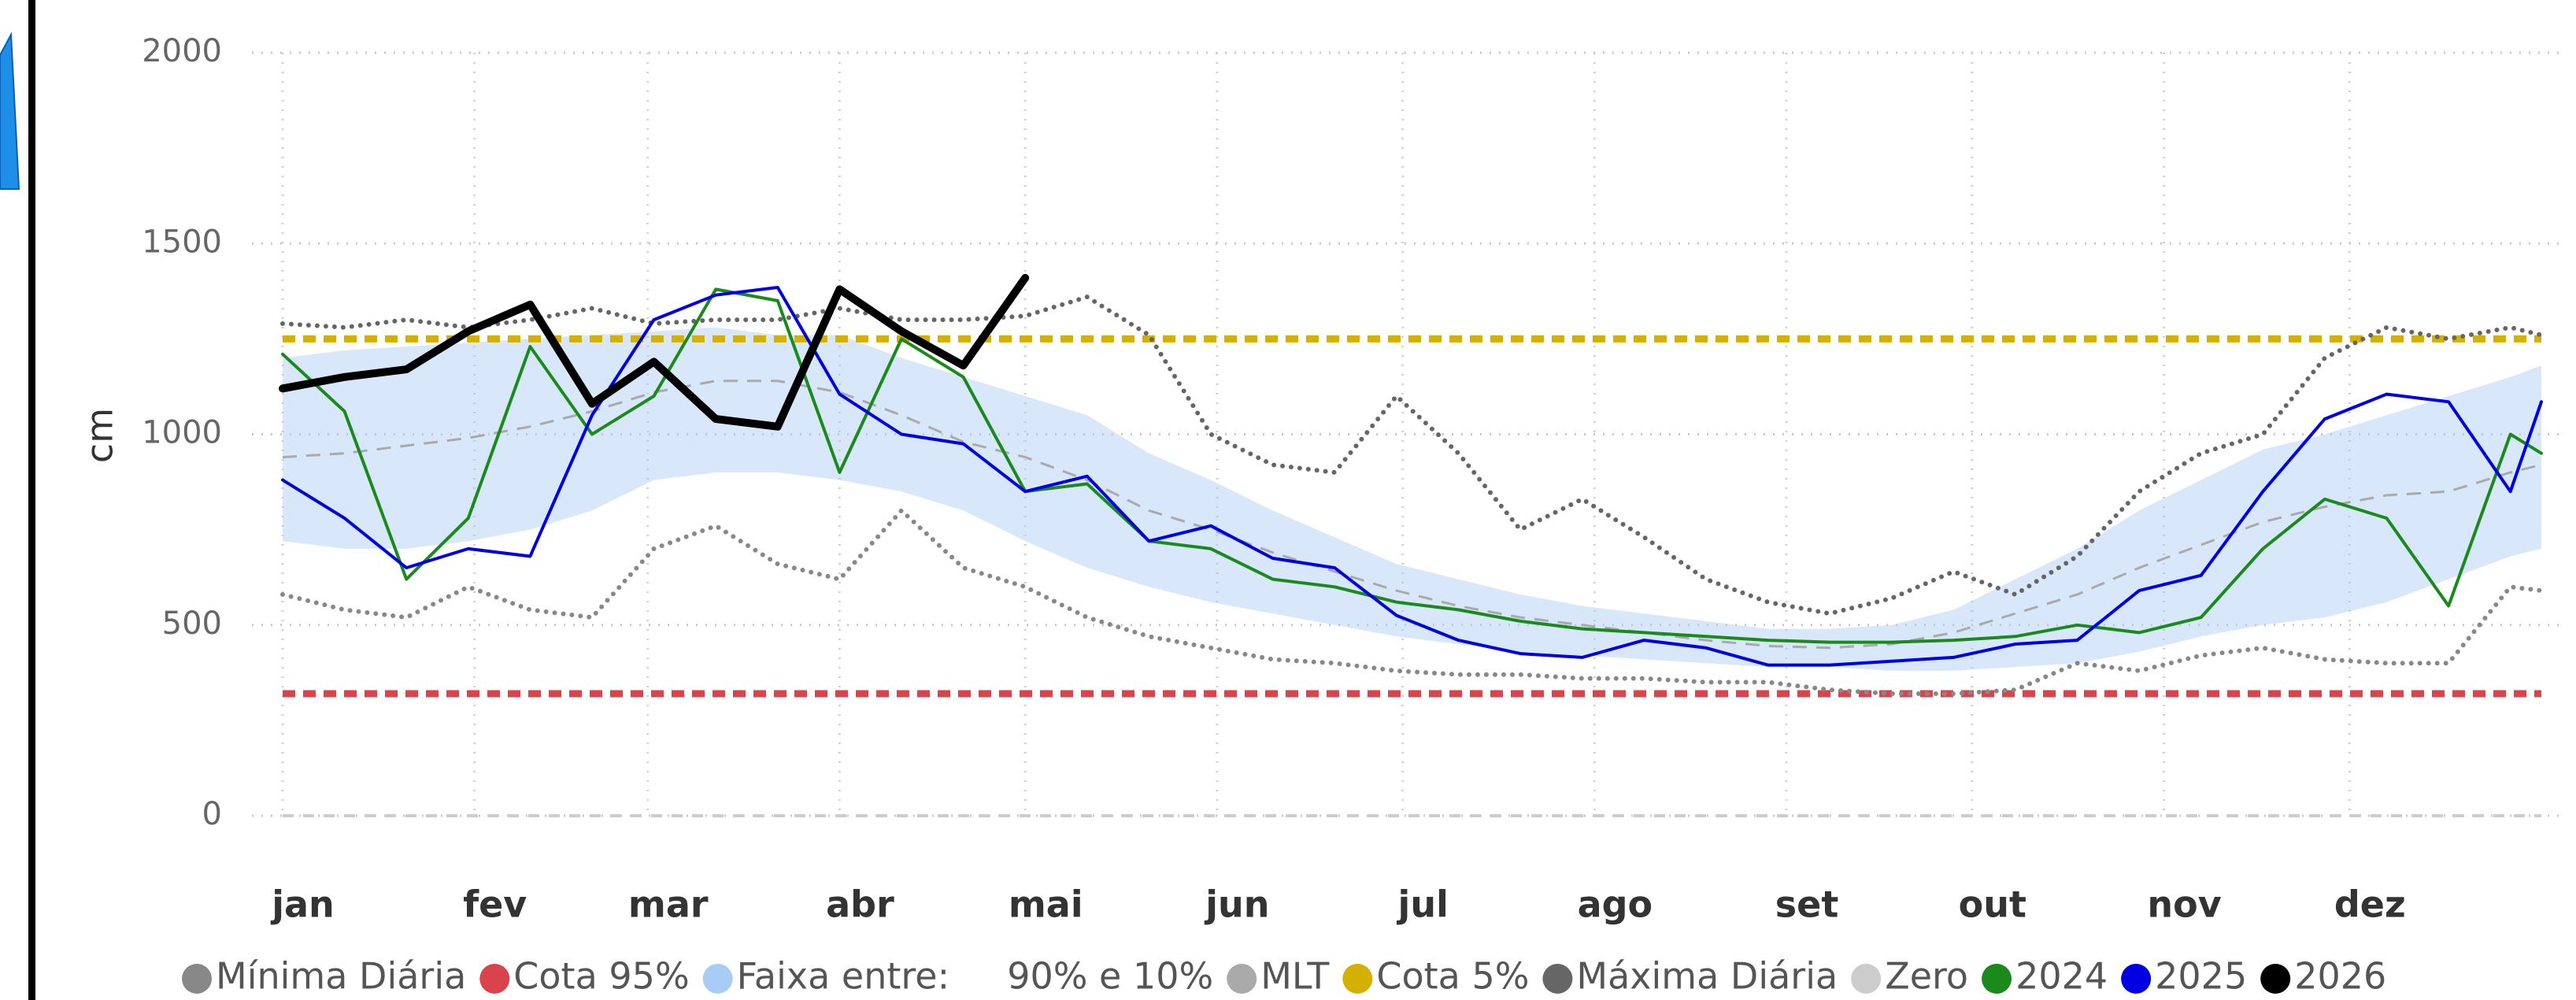 The height and width of the screenshot is (1000, 2576). I want to click on legend-label: Zero, so click(1926, 976).